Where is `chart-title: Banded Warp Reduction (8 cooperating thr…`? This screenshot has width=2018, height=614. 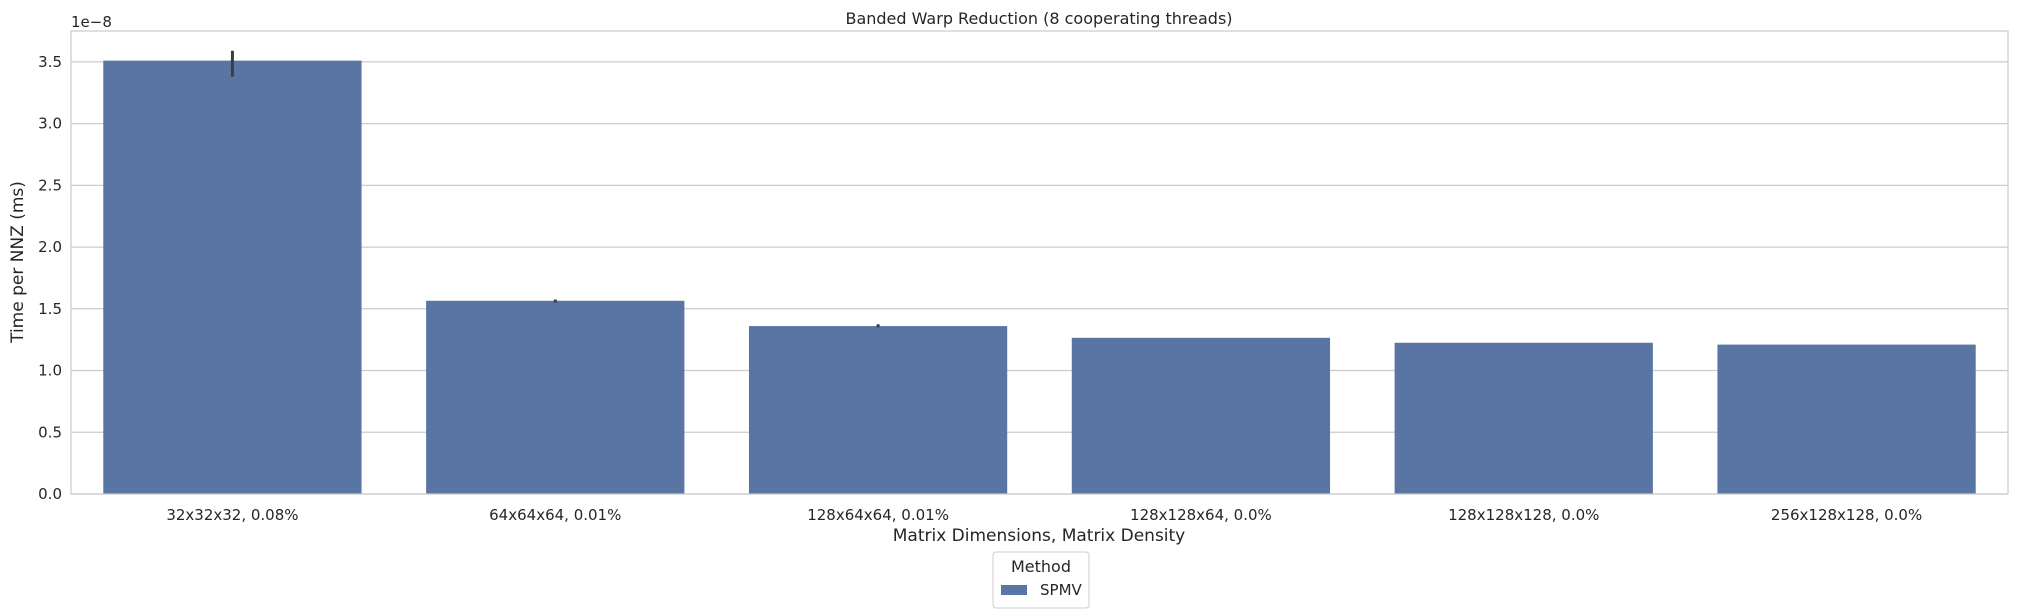 chart-title: Banded Warp Reduction (8 cooperating thr… is located at coordinates (1038, 18).